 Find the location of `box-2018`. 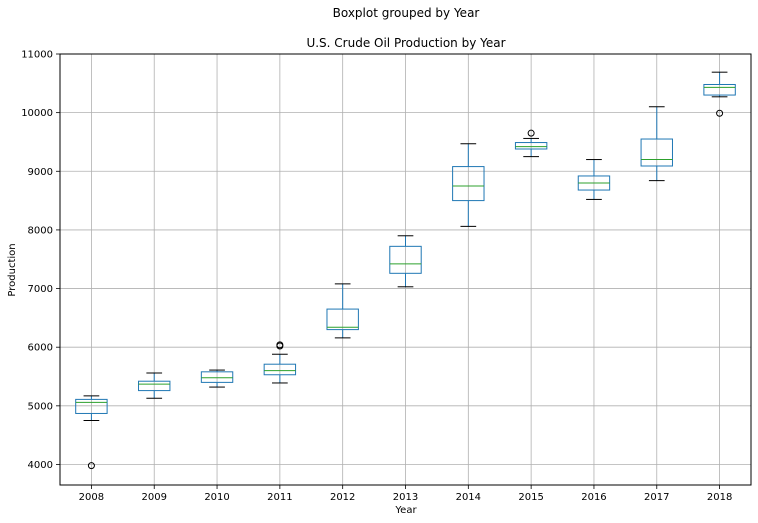

box-2018 is located at coordinates (719, 94).